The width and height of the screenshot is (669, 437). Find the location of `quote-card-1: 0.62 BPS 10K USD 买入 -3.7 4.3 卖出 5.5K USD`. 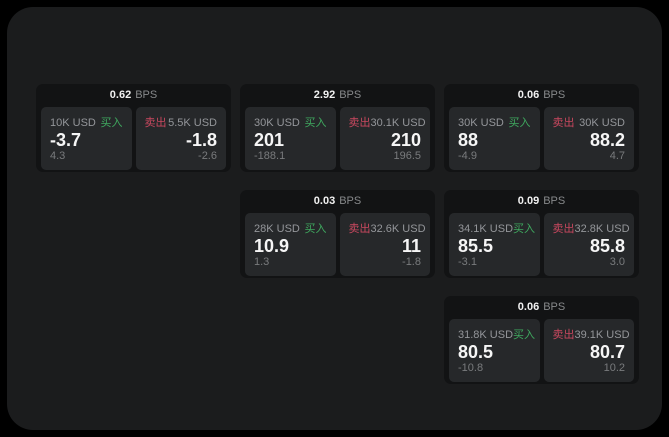

quote-card-1: 0.62 BPS 10K USD 买入 -3.7 4.3 卖出 5.5K USD is located at coordinates (133, 128).